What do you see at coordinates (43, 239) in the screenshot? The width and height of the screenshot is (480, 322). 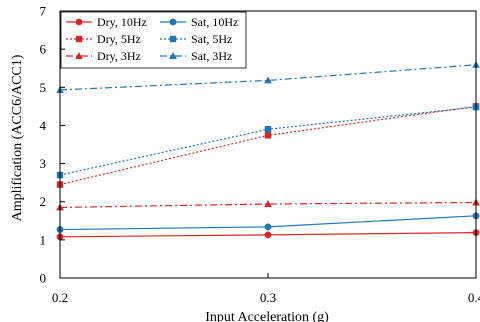 I see `y-tick-label: 1` at bounding box center [43, 239].